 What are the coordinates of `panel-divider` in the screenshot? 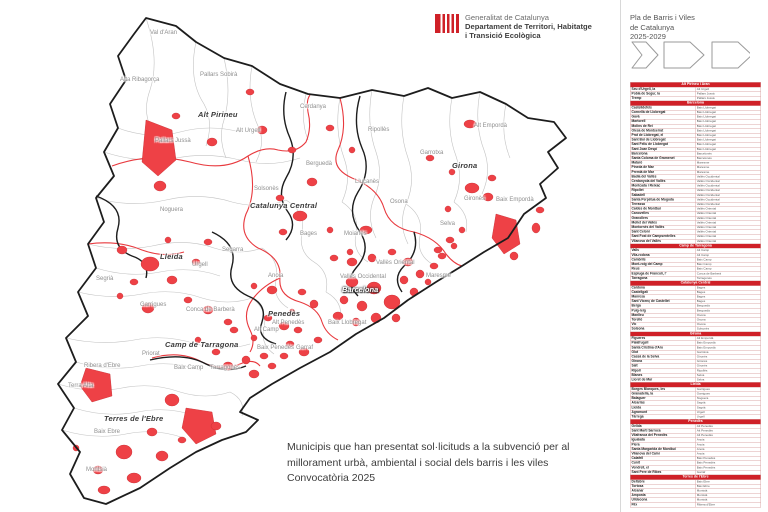 It's located at (620, 256).